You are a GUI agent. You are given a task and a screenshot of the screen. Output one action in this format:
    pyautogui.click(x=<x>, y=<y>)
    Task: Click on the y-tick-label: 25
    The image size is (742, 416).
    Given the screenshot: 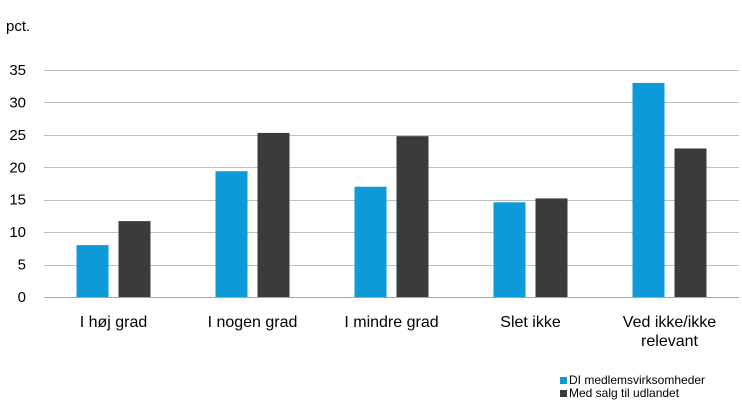 What is the action you would take?
    pyautogui.click(x=17, y=135)
    